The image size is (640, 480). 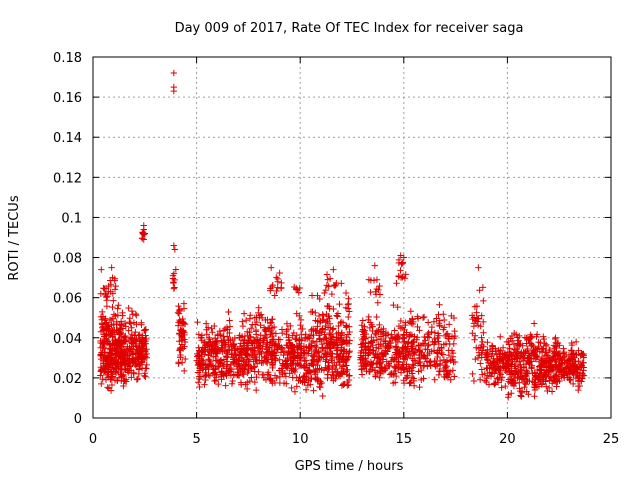 I want to click on y-tick-label: 0.04, so click(x=67, y=339).